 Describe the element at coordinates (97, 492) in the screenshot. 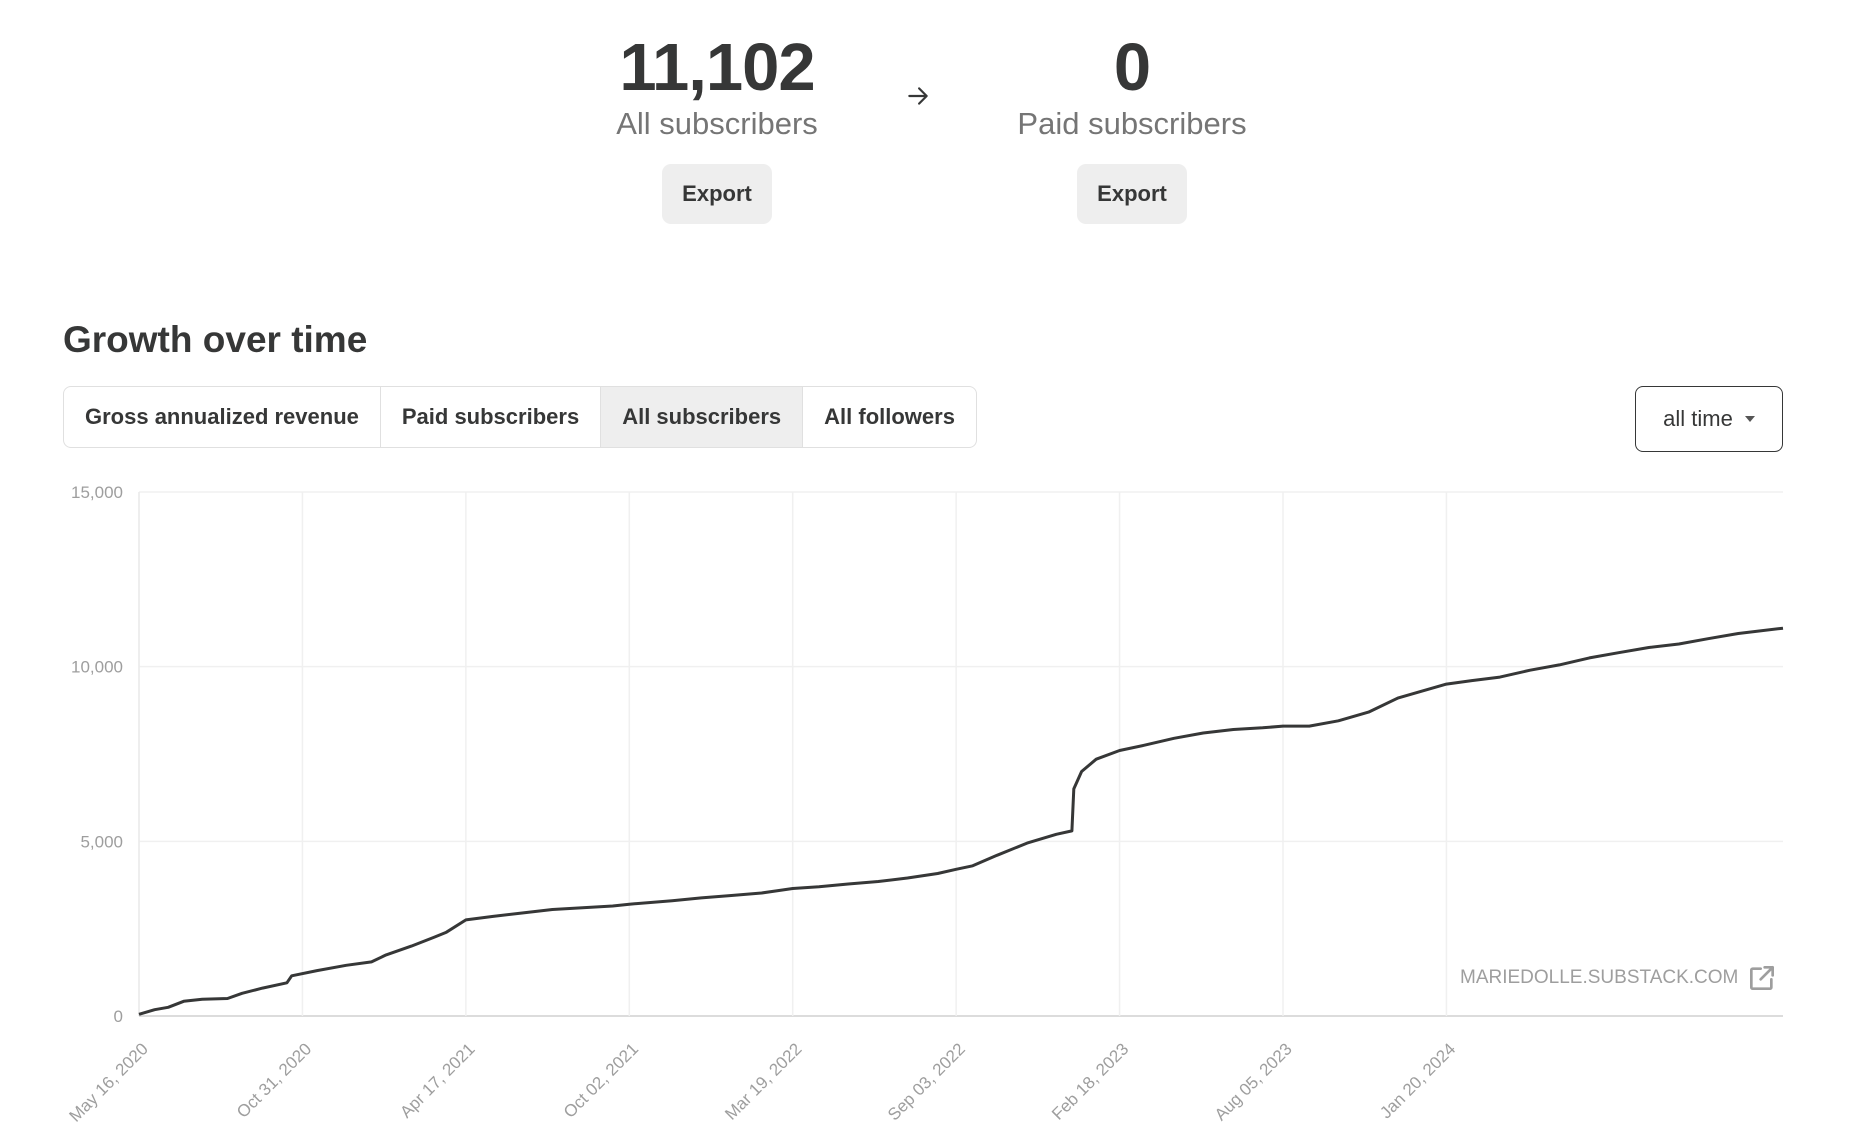

I see `y-tick-label: 15,000` at that location.